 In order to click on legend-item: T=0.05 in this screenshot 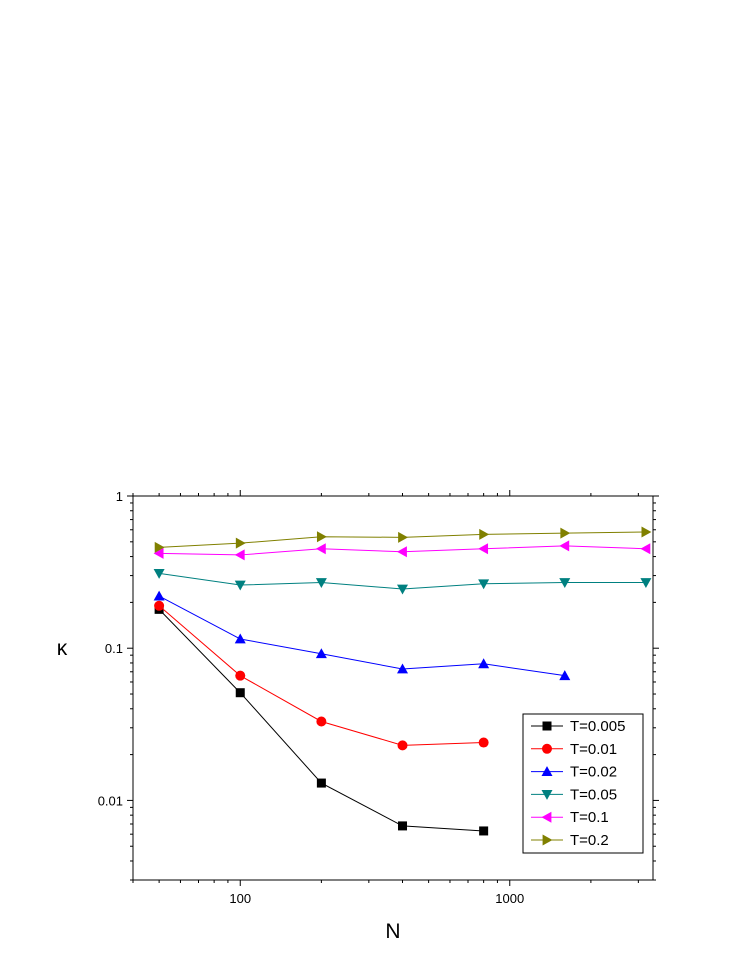, I will do `click(574, 794)`.